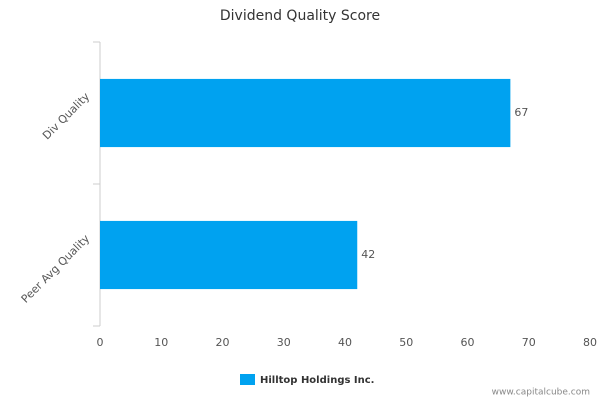  I want to click on legend-swatch, so click(247, 379).